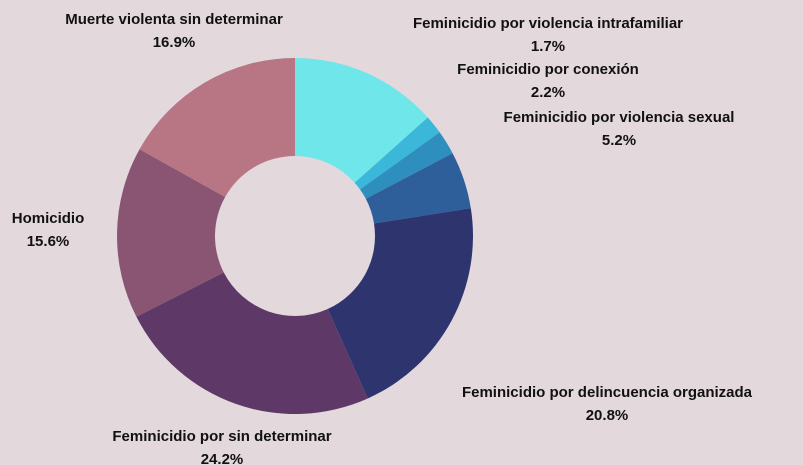 This screenshot has width=803, height=465. Describe the element at coordinates (48, 218) in the screenshot. I see `slice-label: Homicidio` at that location.